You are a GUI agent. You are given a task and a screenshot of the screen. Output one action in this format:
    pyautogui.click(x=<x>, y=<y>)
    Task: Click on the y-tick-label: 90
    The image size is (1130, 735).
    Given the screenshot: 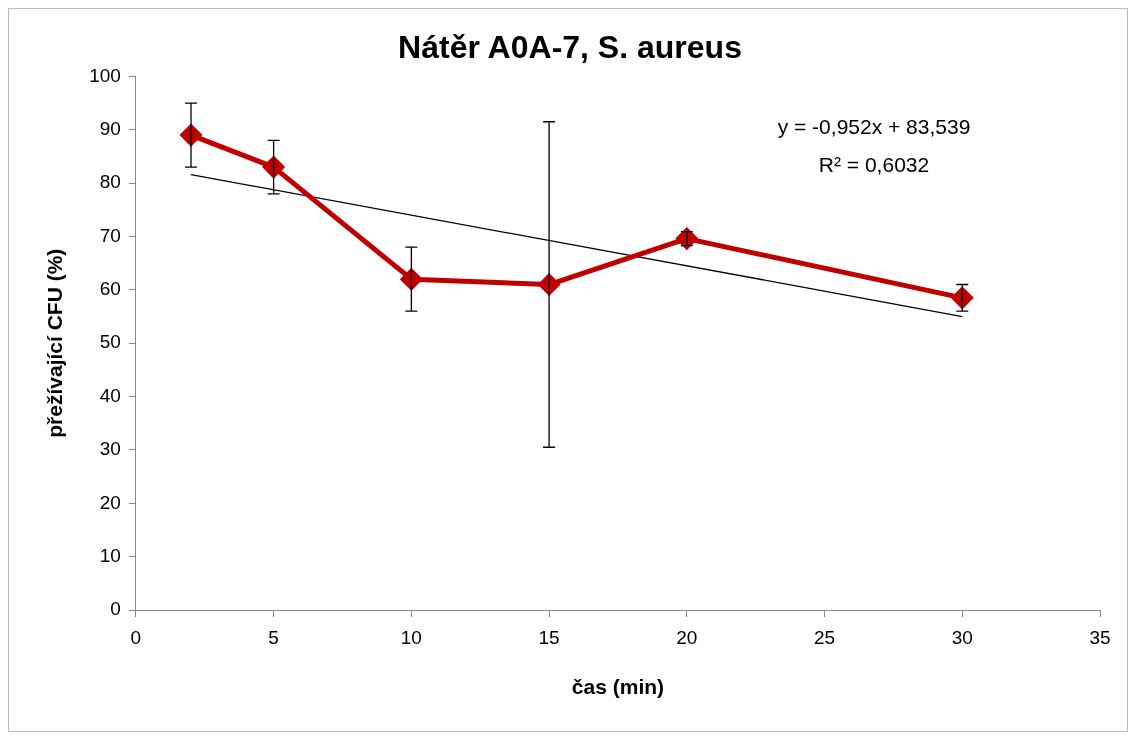 What is the action you would take?
    pyautogui.click(x=110, y=128)
    